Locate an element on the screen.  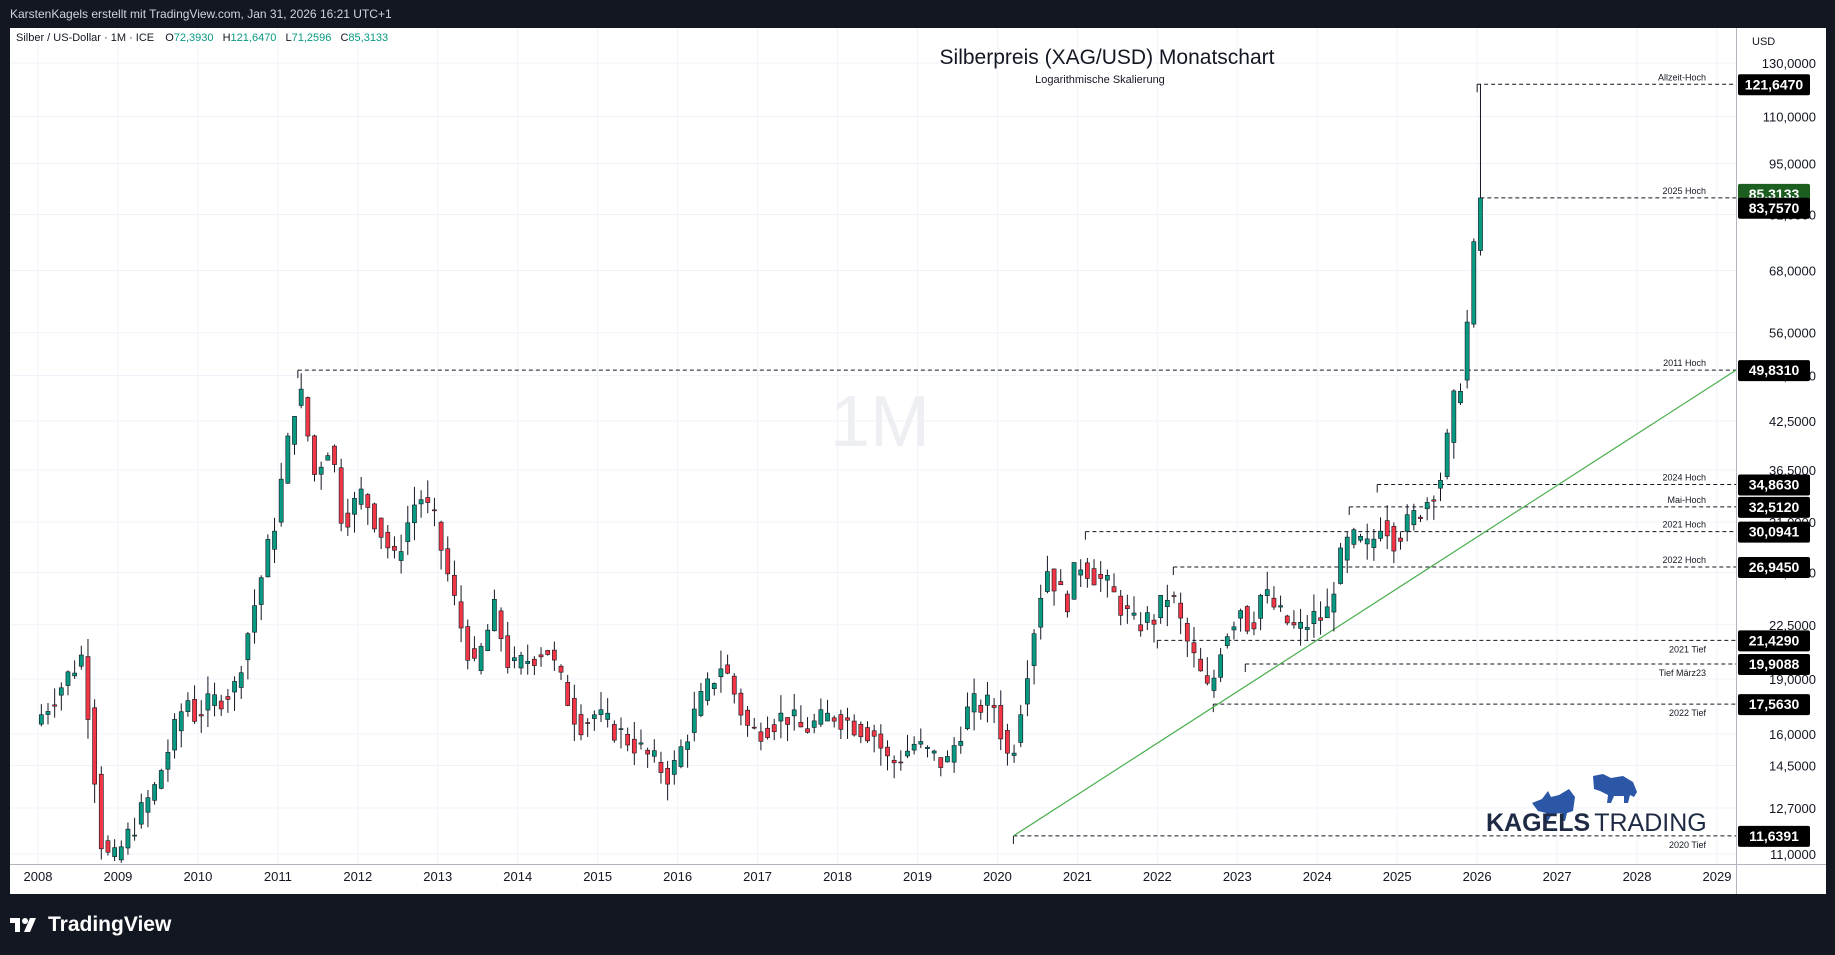
tradingview-footer: TradingView is located at coordinates (90, 925).